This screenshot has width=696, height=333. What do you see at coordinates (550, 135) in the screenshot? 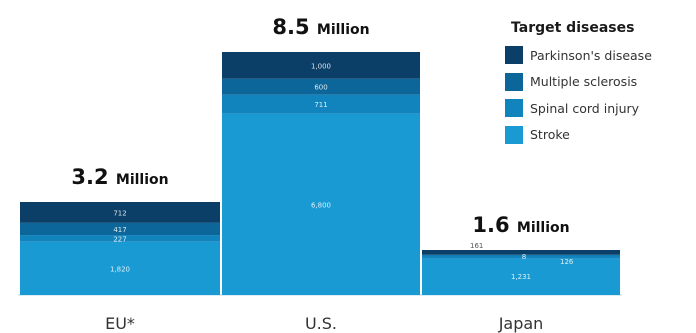
I see `legend-label-stroke: Stroke` at bounding box center [550, 135].